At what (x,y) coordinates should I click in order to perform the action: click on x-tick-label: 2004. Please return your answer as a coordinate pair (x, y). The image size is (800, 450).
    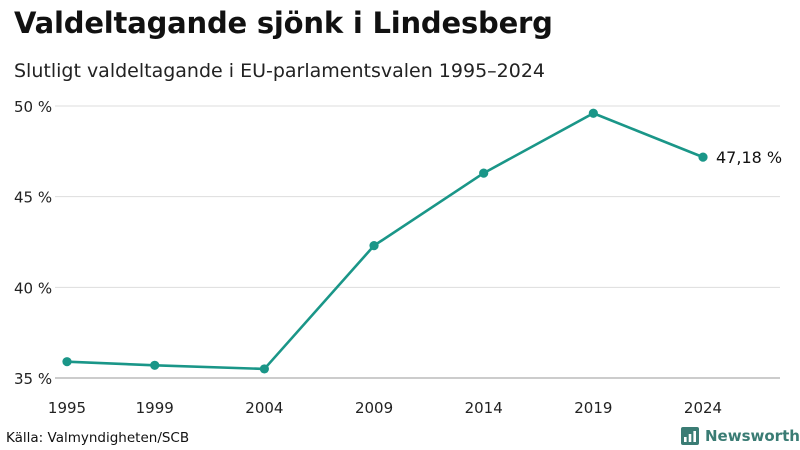
    Looking at the image, I should click on (264, 408).